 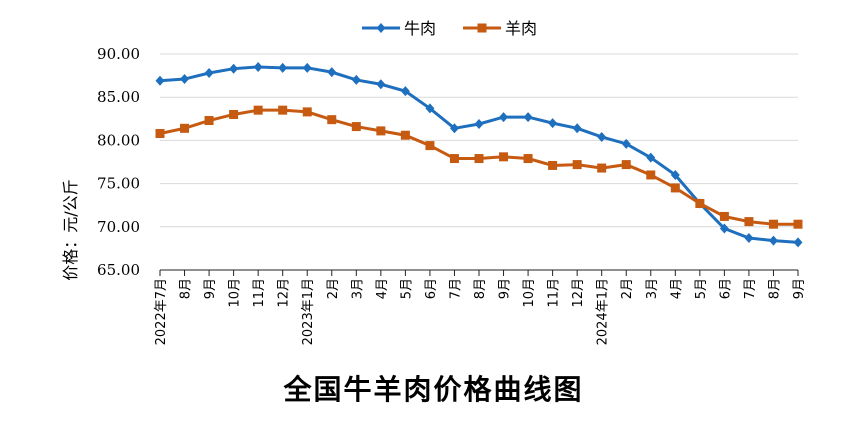 I want to click on y-axis-label: 价格：元/公斤, so click(x=70, y=229).